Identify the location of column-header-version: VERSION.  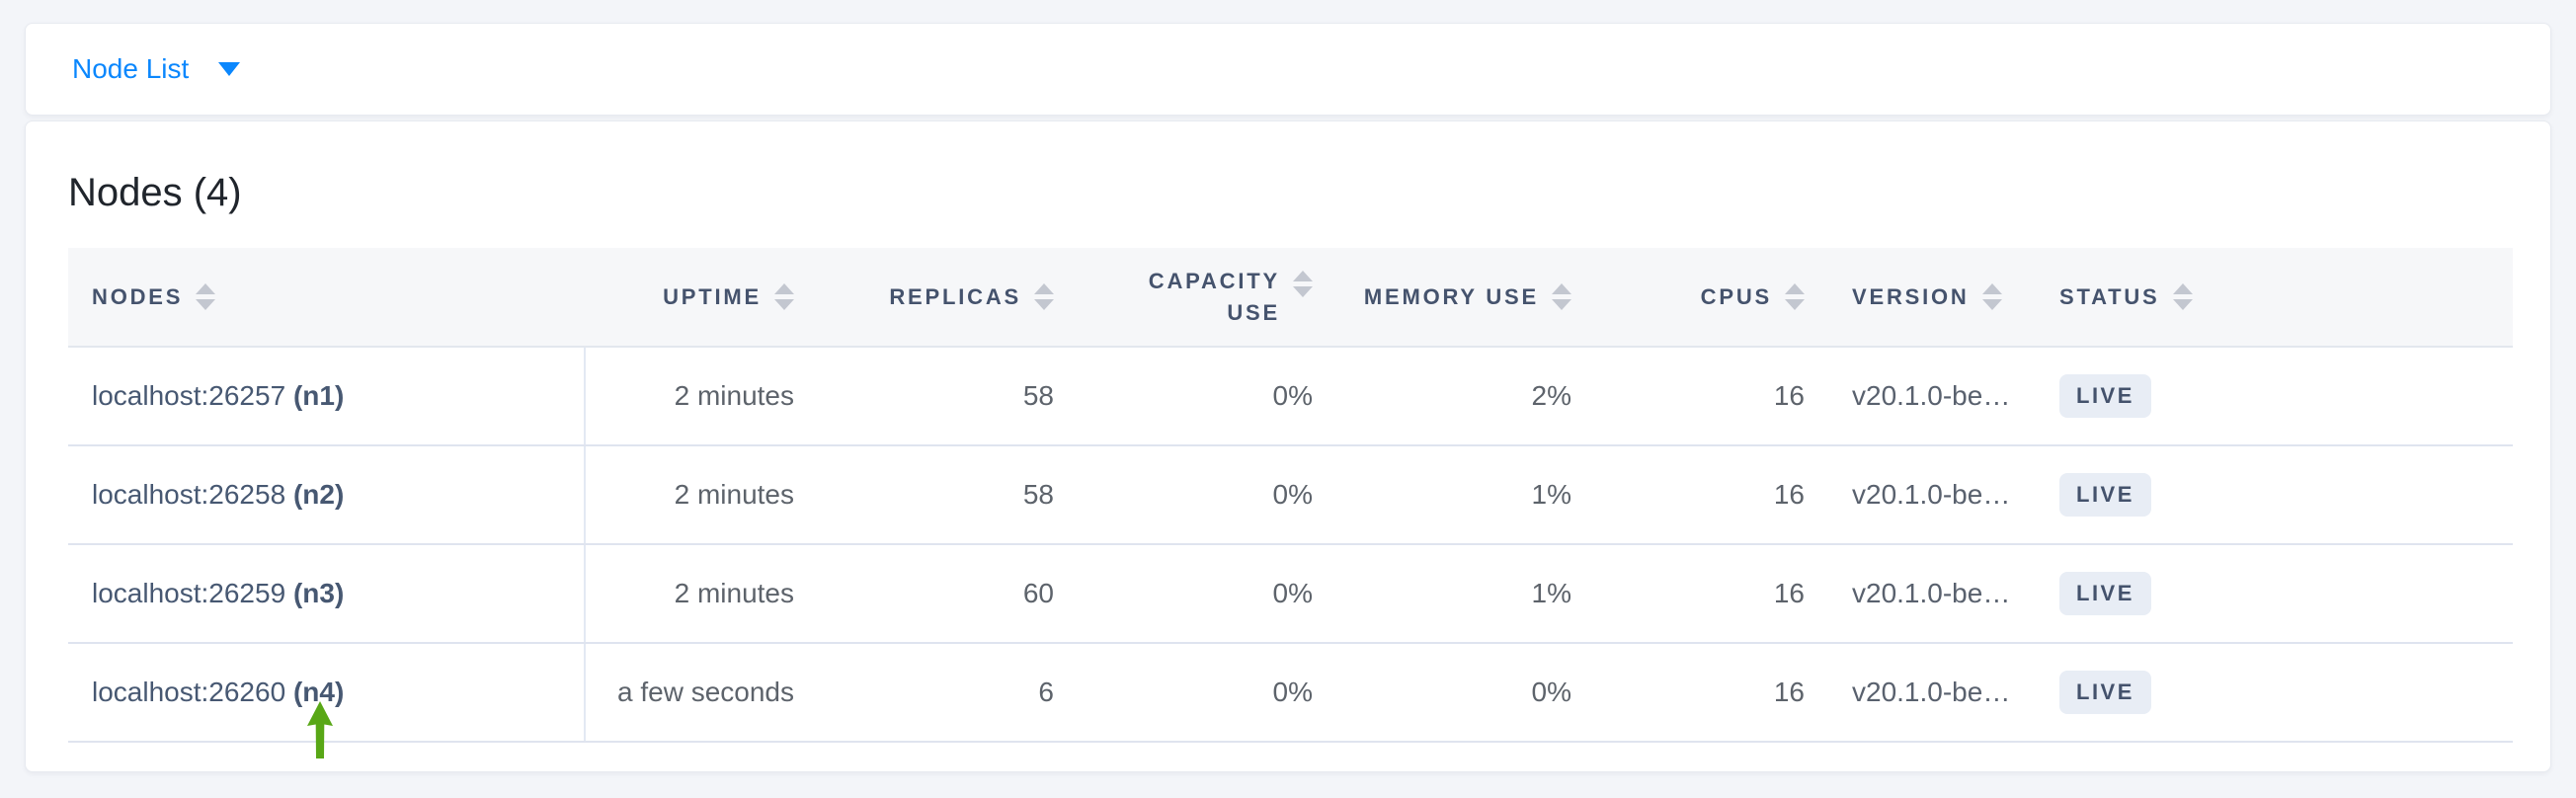
(1932, 298).